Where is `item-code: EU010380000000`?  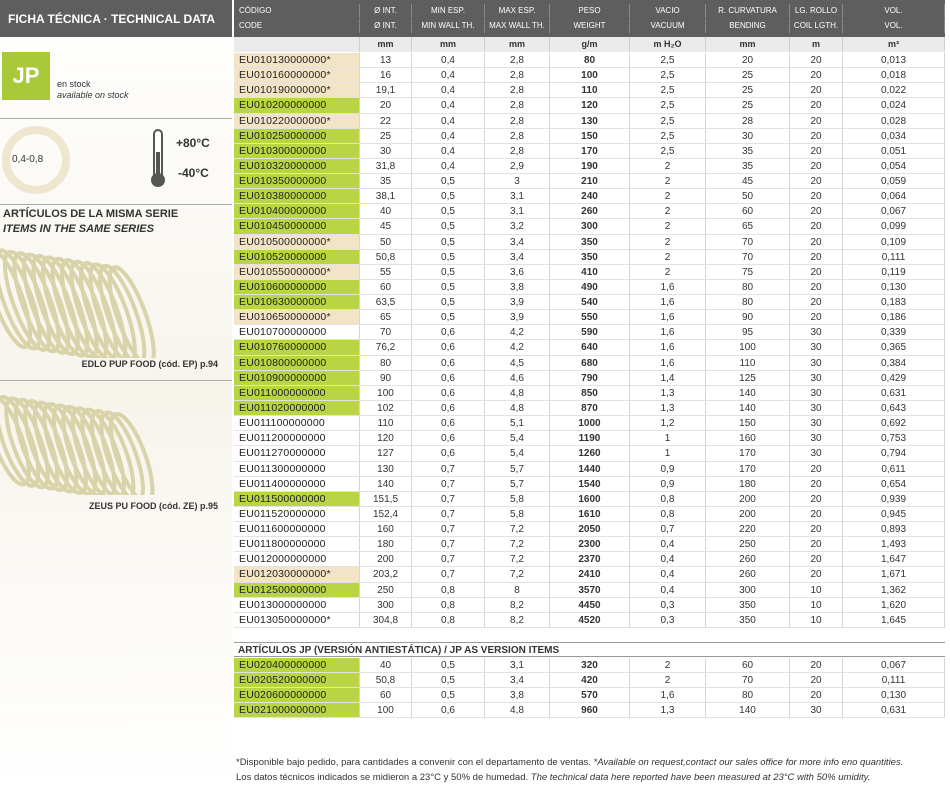 item-code: EU010380000000 is located at coordinates (297, 197).